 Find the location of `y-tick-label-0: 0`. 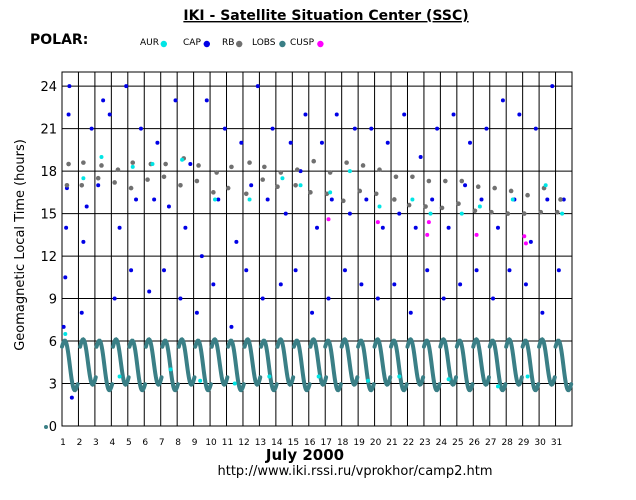

y-tick-label-0: 0 is located at coordinates (53, 427).